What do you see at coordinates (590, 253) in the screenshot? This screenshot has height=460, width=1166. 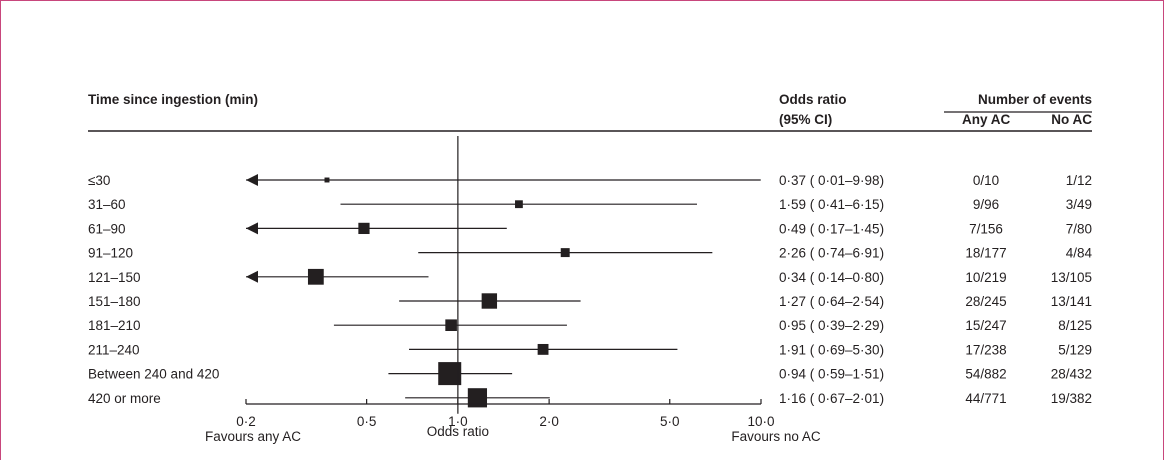 I see `forest-row: 91–120 2·26 ( 0·74–6·91) 18/177 4/84` at bounding box center [590, 253].